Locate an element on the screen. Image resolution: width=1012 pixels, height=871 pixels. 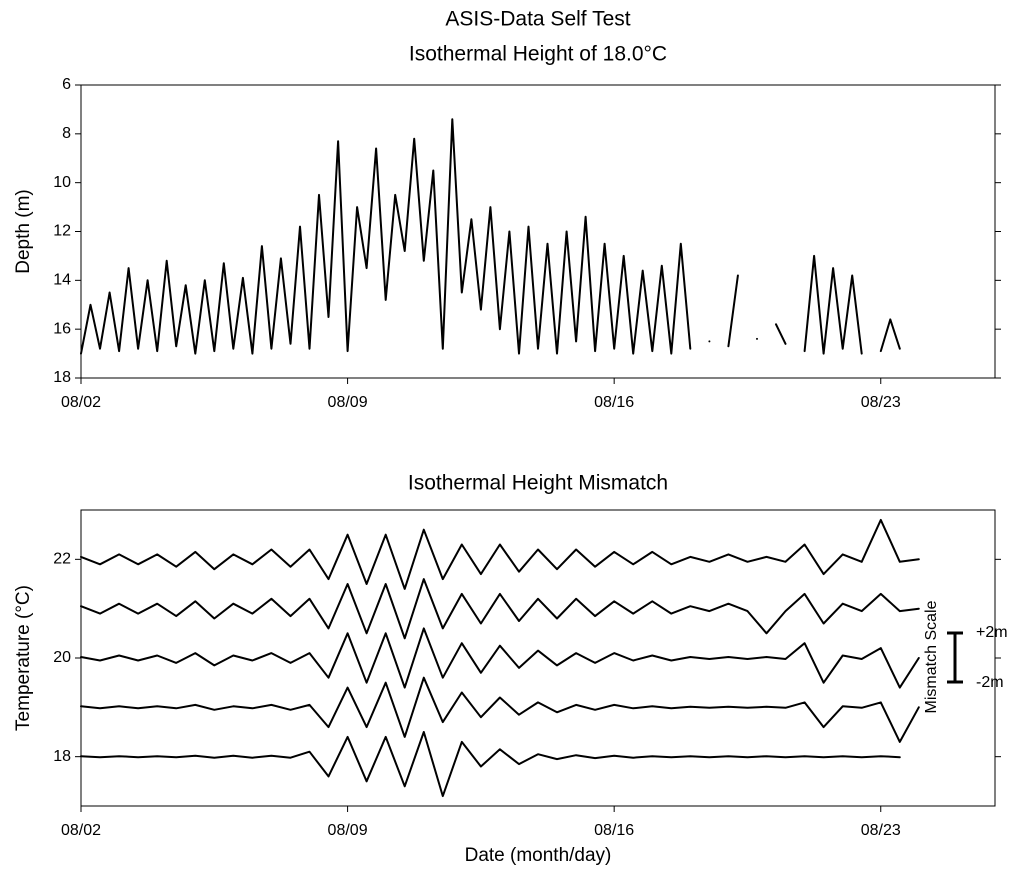
y-tick-label: 16 is located at coordinates (62, 328).